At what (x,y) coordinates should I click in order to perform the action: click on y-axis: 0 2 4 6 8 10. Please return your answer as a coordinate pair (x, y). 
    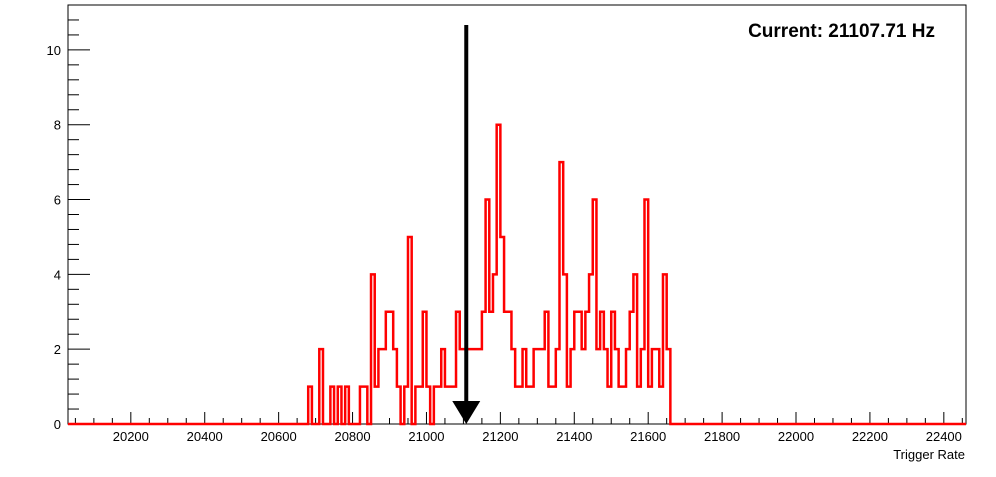
    Looking at the image, I should click on (68, 218).